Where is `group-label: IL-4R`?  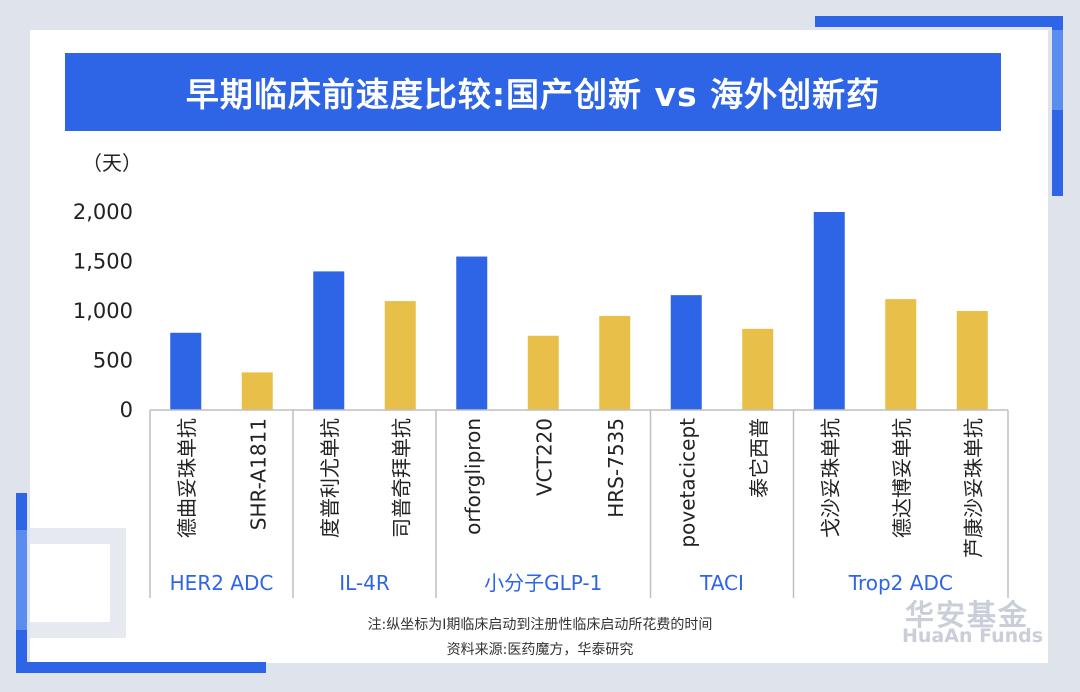
group-label: IL-4R is located at coordinates (364, 583).